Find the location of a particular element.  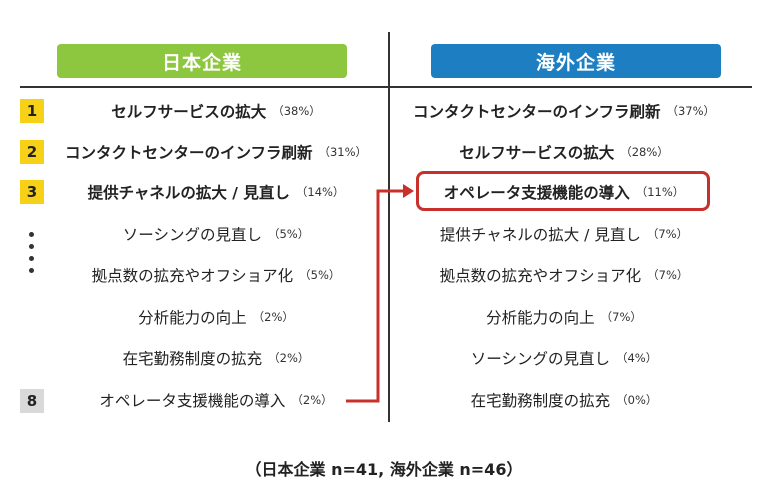

japan-column-header: 日本企業 is located at coordinates (202, 61).